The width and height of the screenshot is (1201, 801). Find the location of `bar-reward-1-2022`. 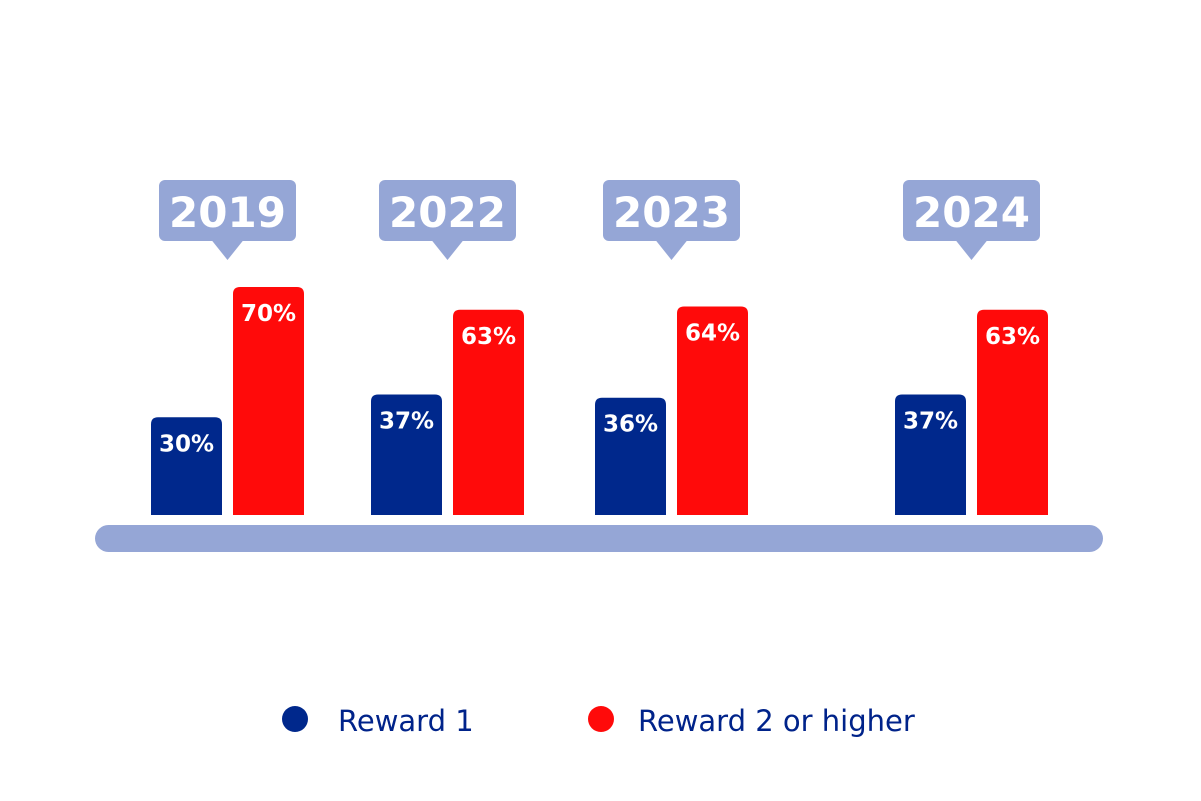

bar-reward-1-2022 is located at coordinates (406, 454).